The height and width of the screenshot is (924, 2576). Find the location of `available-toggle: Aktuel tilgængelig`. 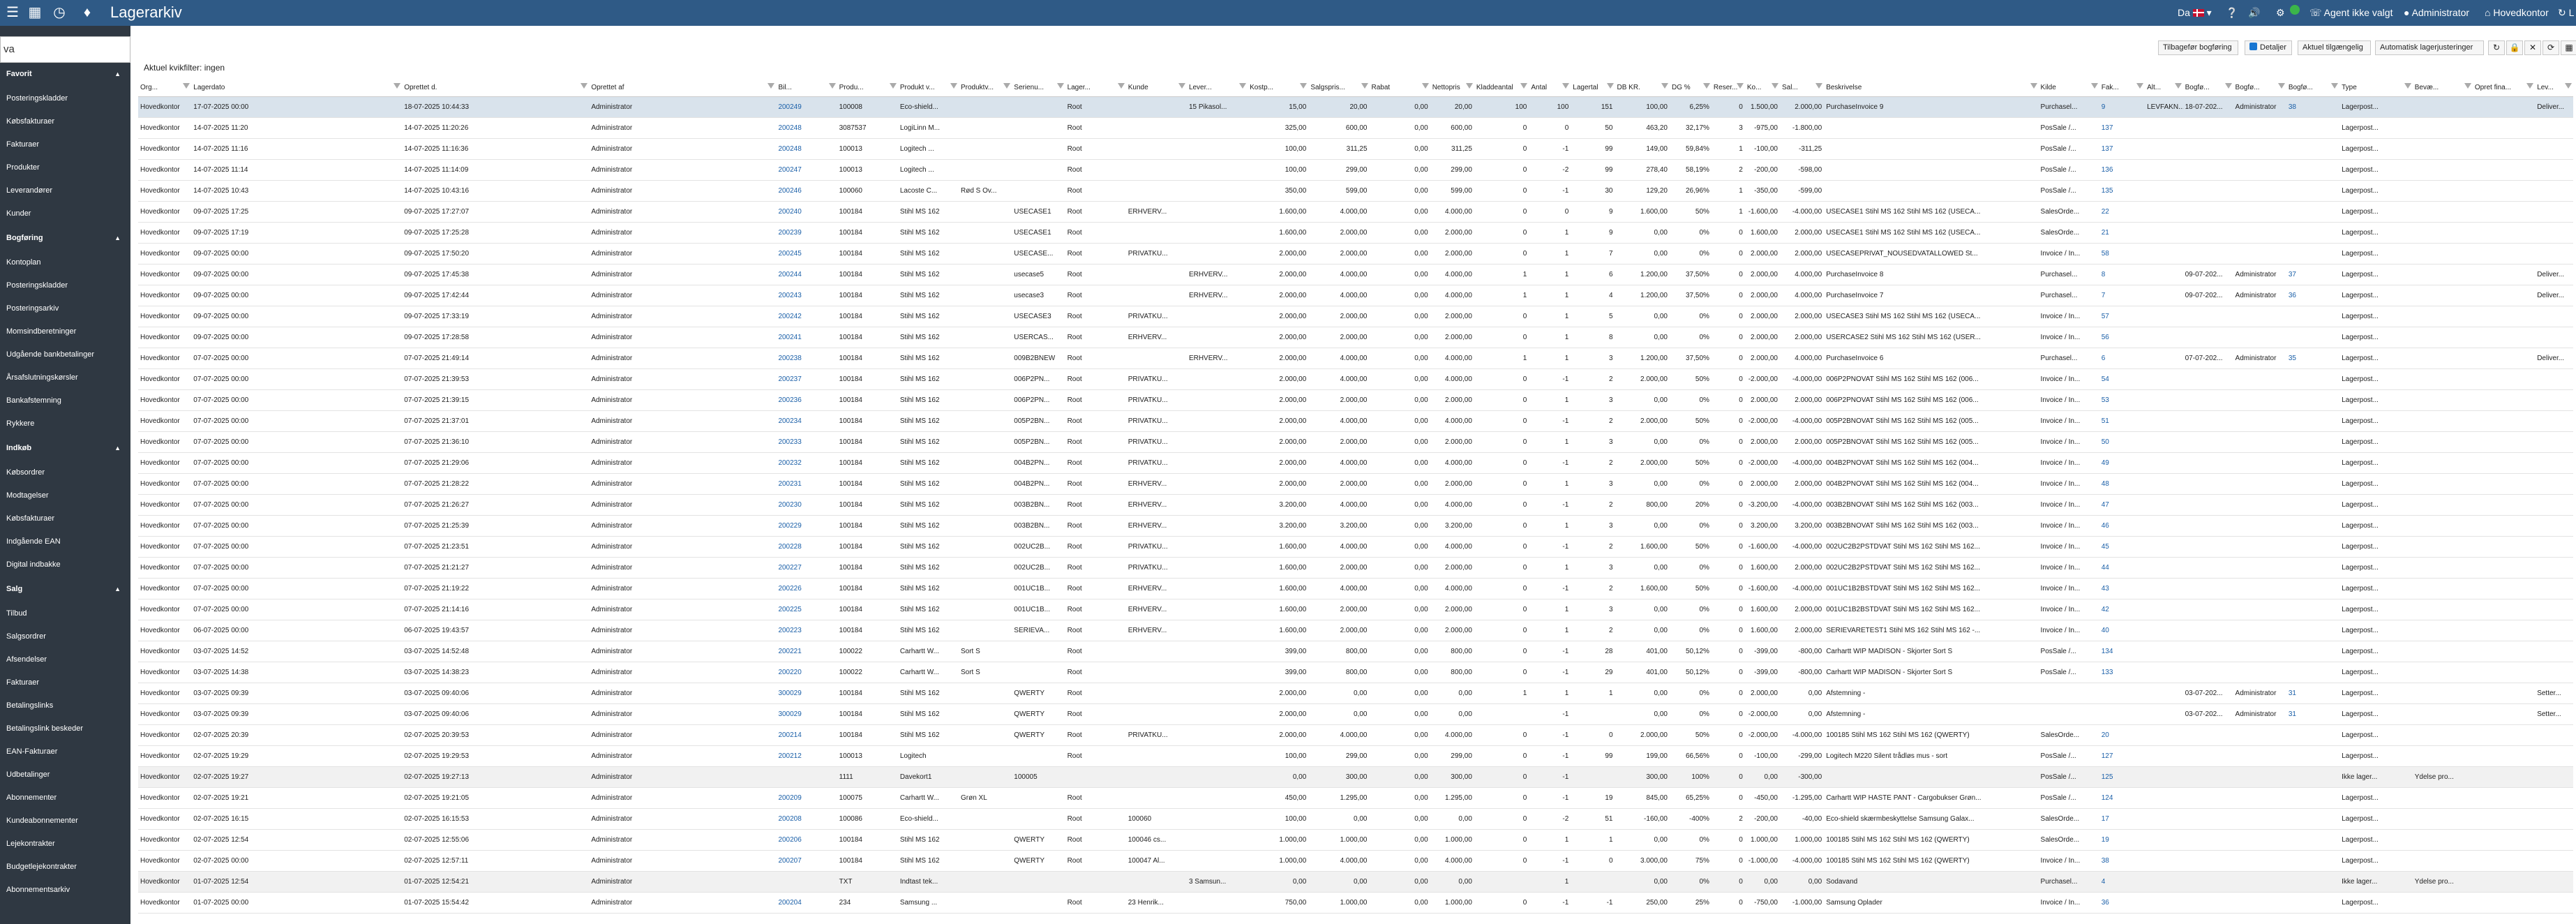

available-toggle: Aktuel tilgængelig is located at coordinates (2334, 47).